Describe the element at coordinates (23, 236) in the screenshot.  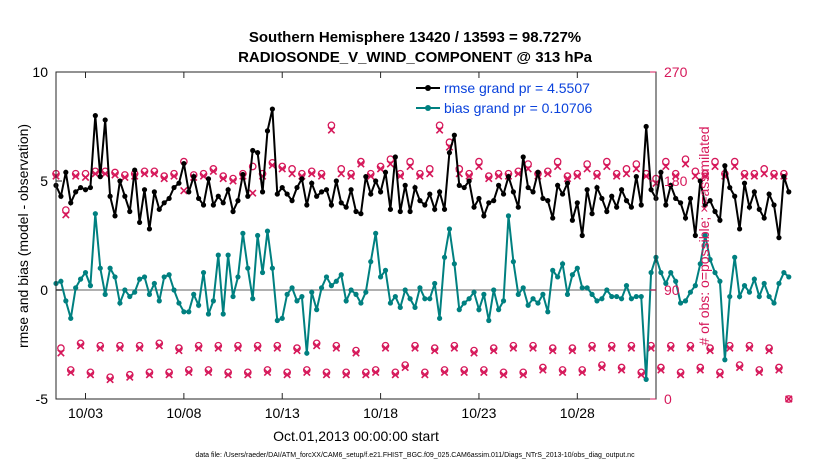
I see `y-axis-label-left: rmse and bias (model - observation)` at that location.